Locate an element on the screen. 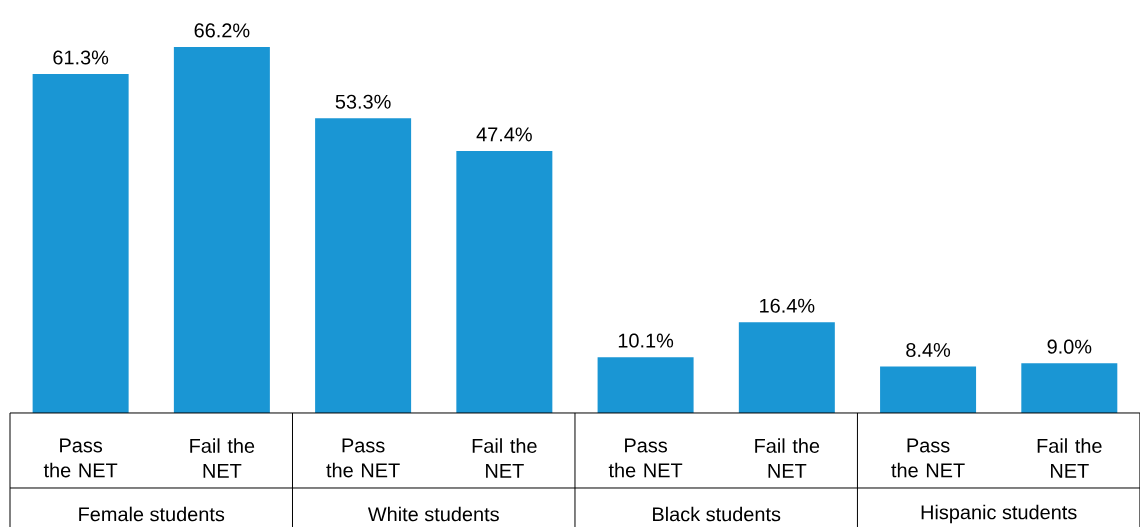 Image resolution: width=1140 pixels, height=527 pixels. data-label: 9.0% is located at coordinates (1069, 346).